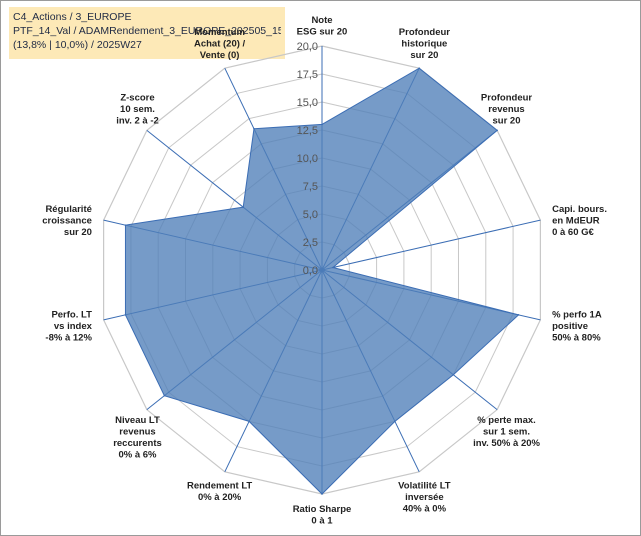 The height and width of the screenshot is (536, 641). What do you see at coordinates (307, 131) in the screenshot?
I see `tick-label-5: 12,5` at bounding box center [307, 131].